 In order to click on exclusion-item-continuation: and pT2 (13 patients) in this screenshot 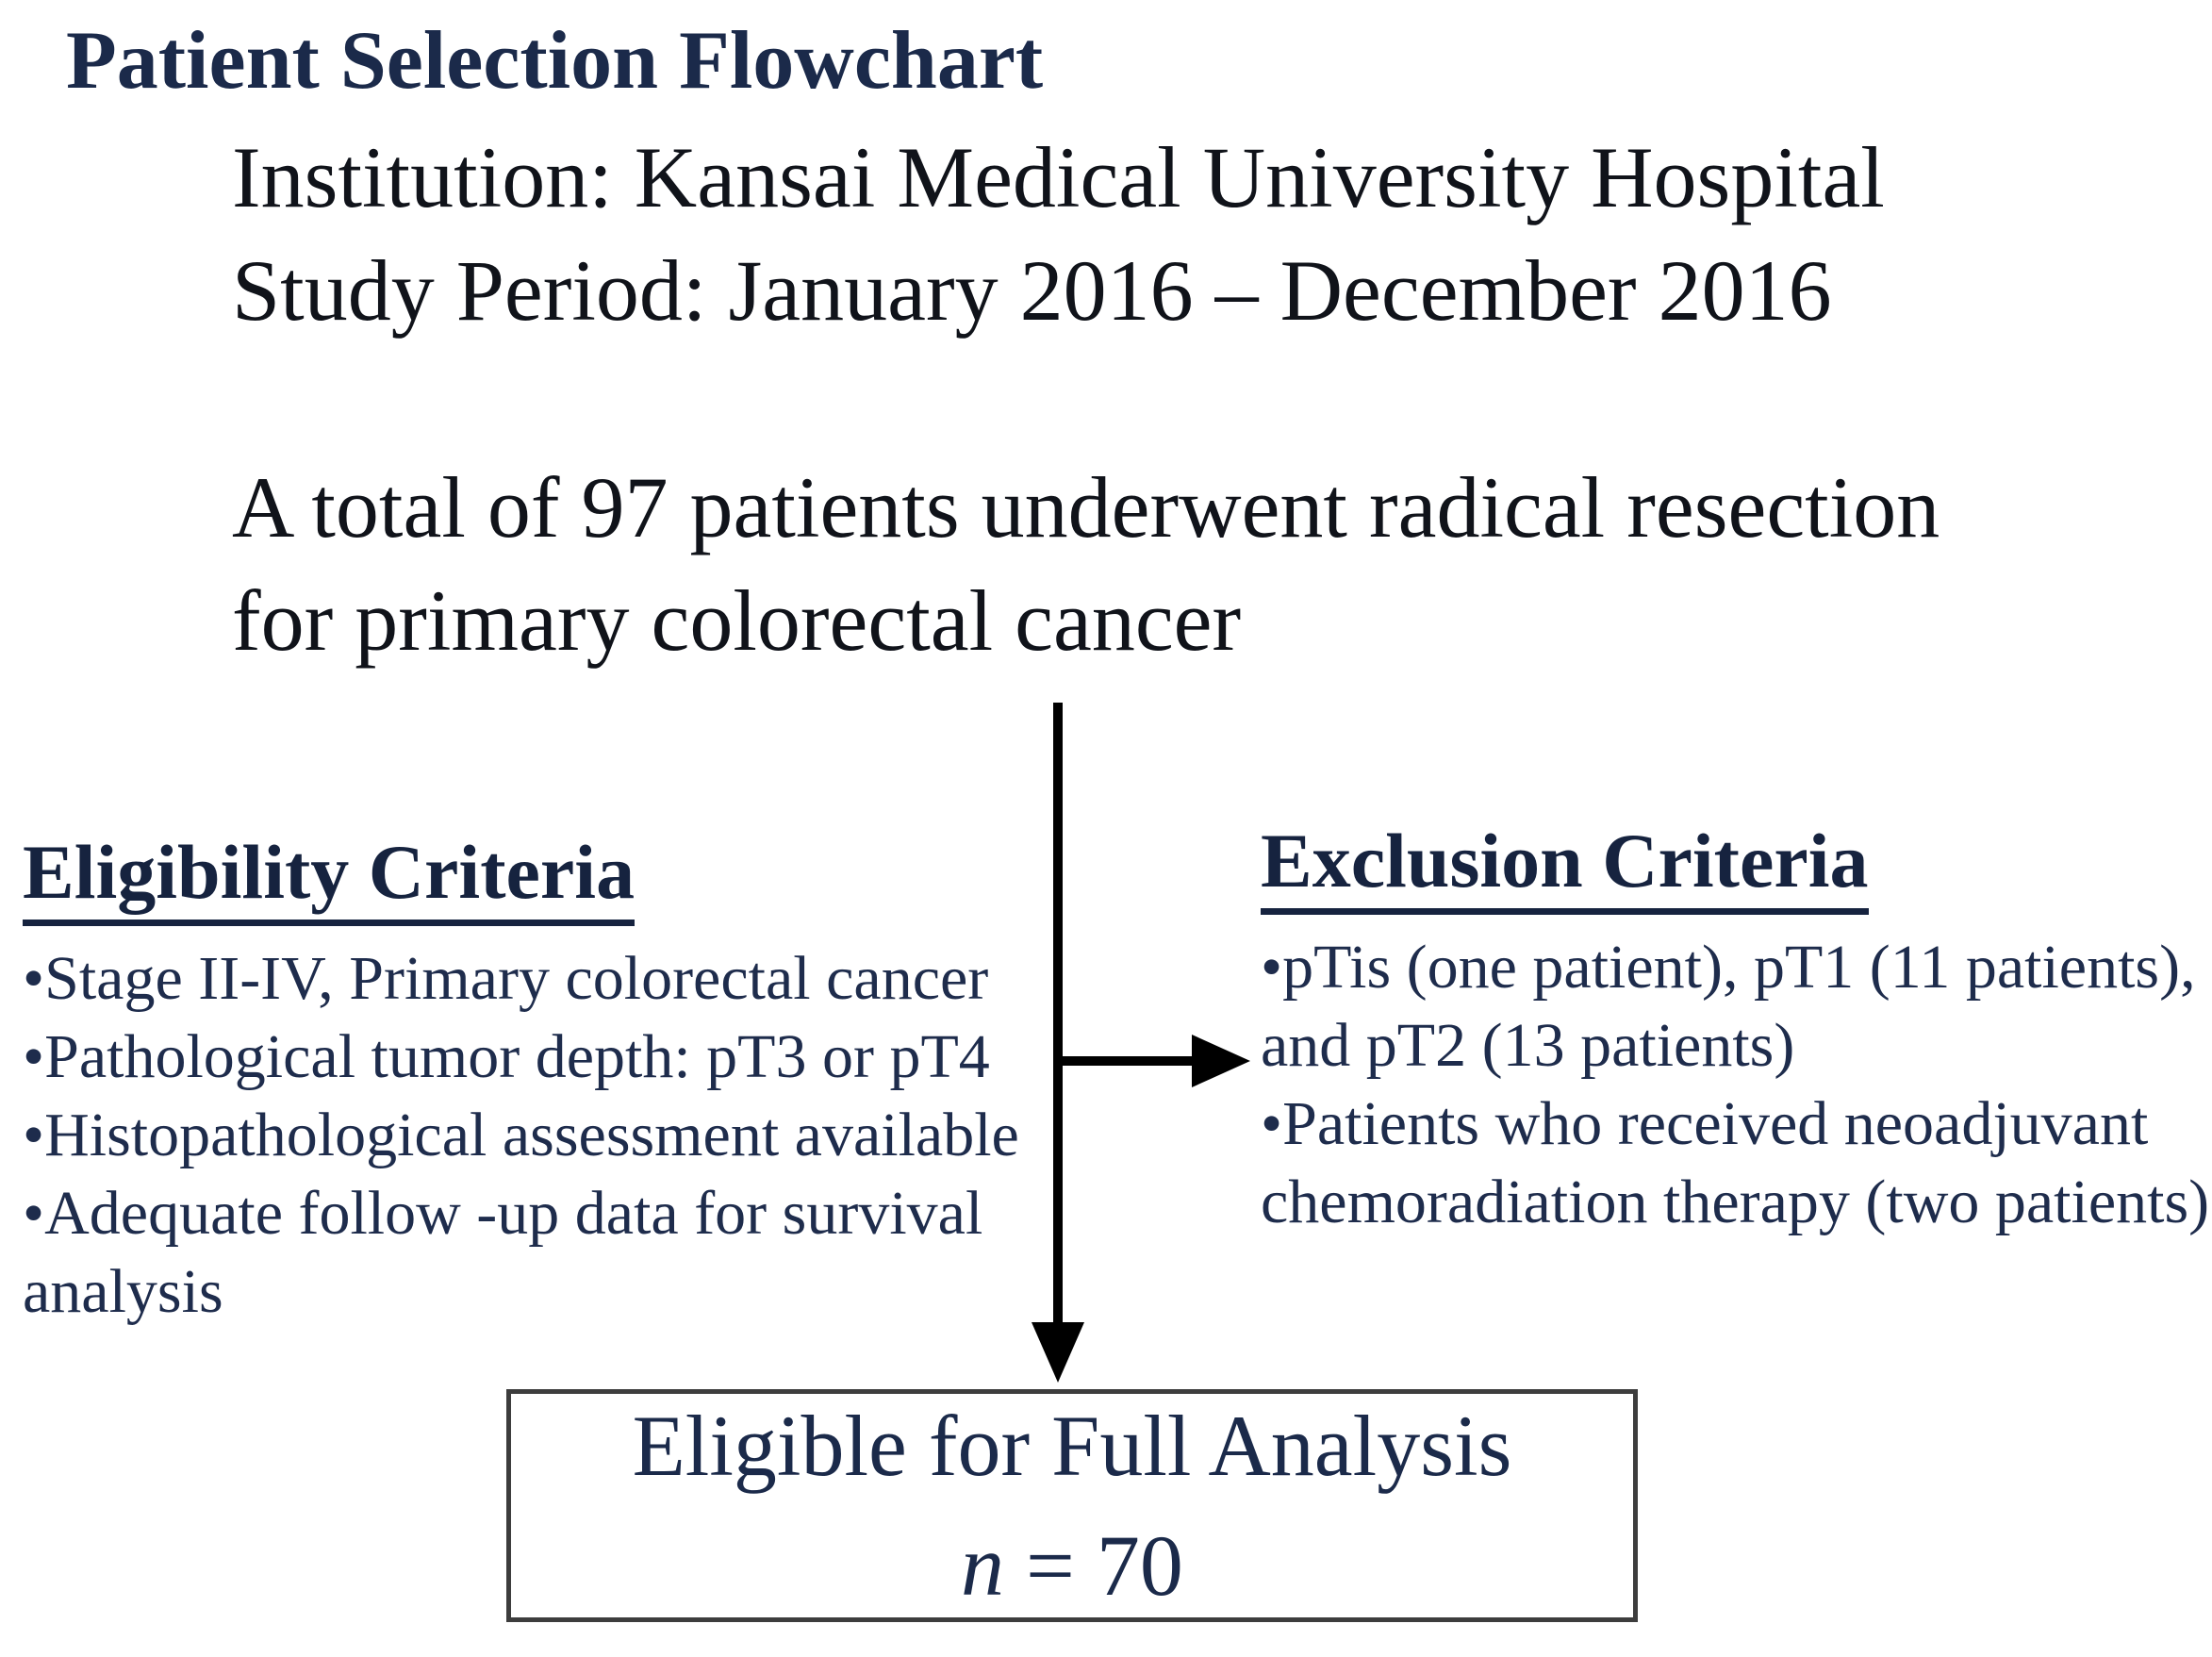, I will do `click(1528, 1045)`.